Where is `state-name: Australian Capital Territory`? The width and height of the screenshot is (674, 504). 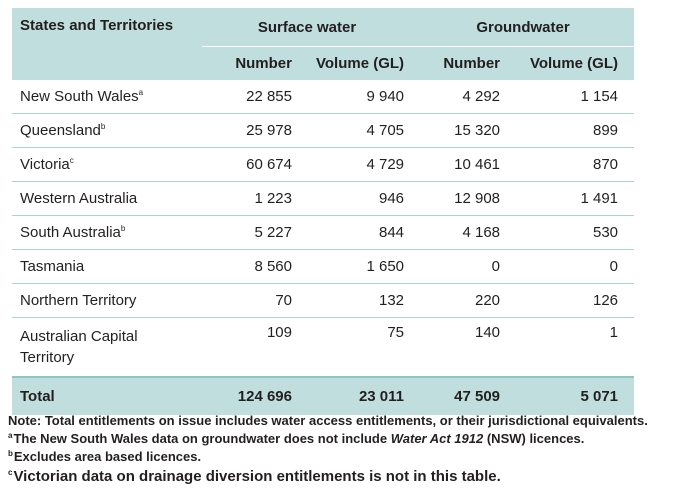
state-name: Australian Capital Territory is located at coordinates (107, 347).